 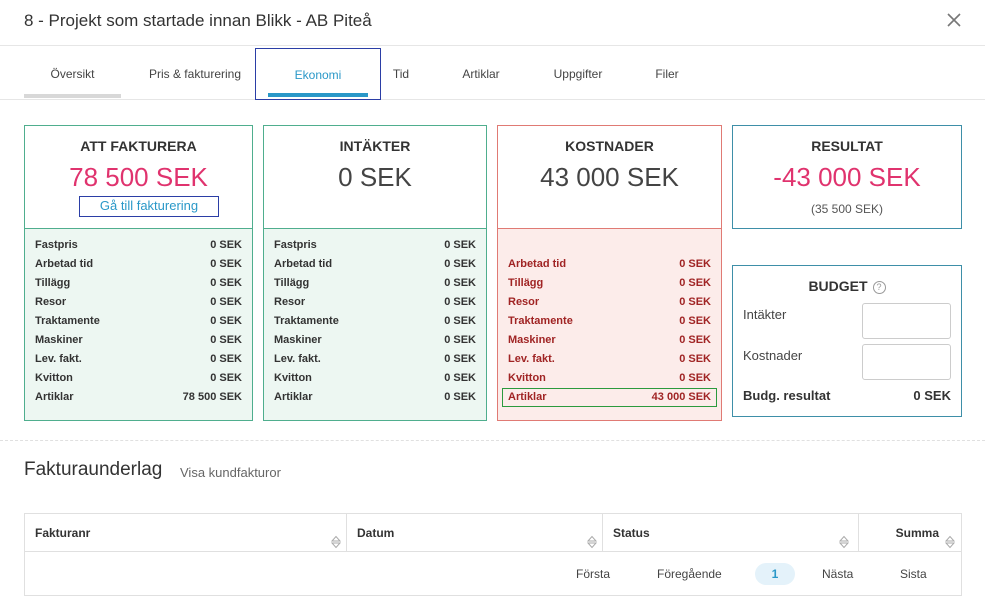 I want to click on card-subamount: (35 500 SEK), so click(x=847, y=209).